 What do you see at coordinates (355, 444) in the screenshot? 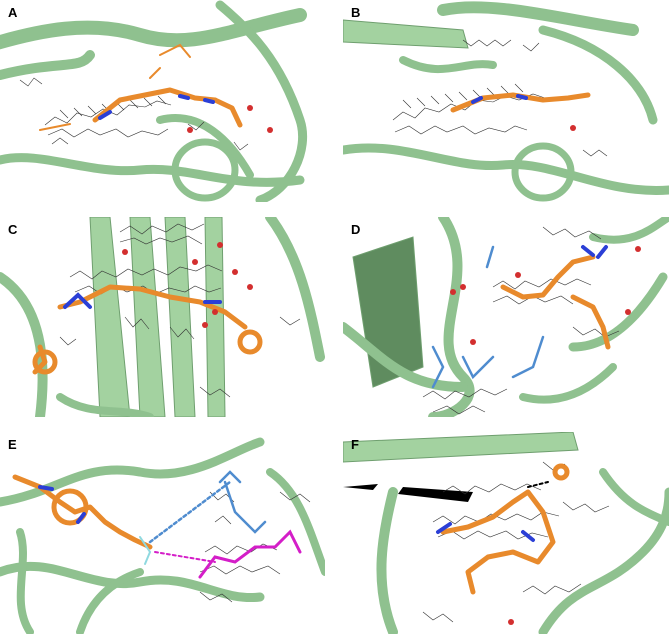
I see `panel-label-f: F` at bounding box center [355, 444].